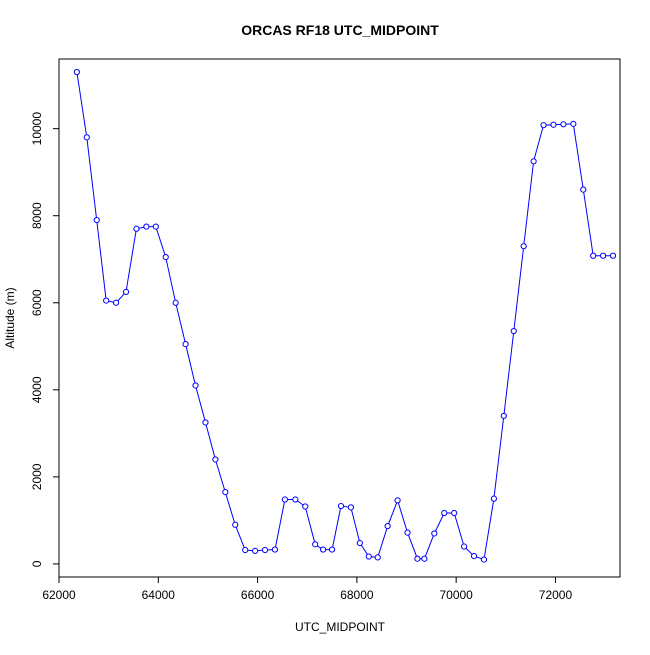  What do you see at coordinates (59, 595) in the screenshot?
I see `x-tick-label: 62000` at bounding box center [59, 595].